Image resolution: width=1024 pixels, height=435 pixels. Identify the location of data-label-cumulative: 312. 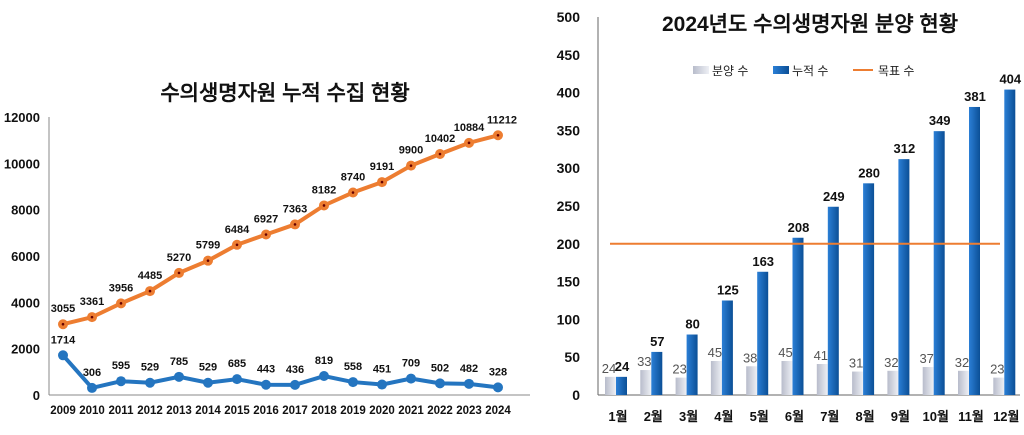
(905, 148).